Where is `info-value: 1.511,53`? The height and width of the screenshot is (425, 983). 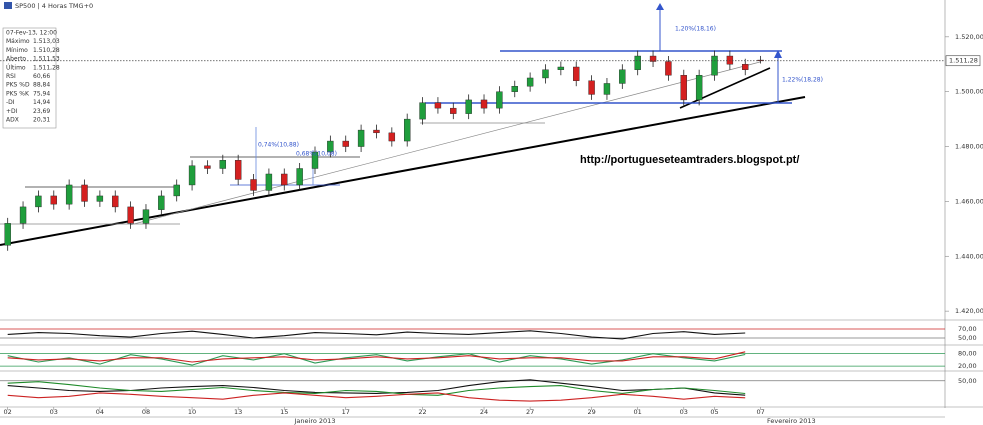
info-value: 1.511,53 is located at coordinates (46, 59).